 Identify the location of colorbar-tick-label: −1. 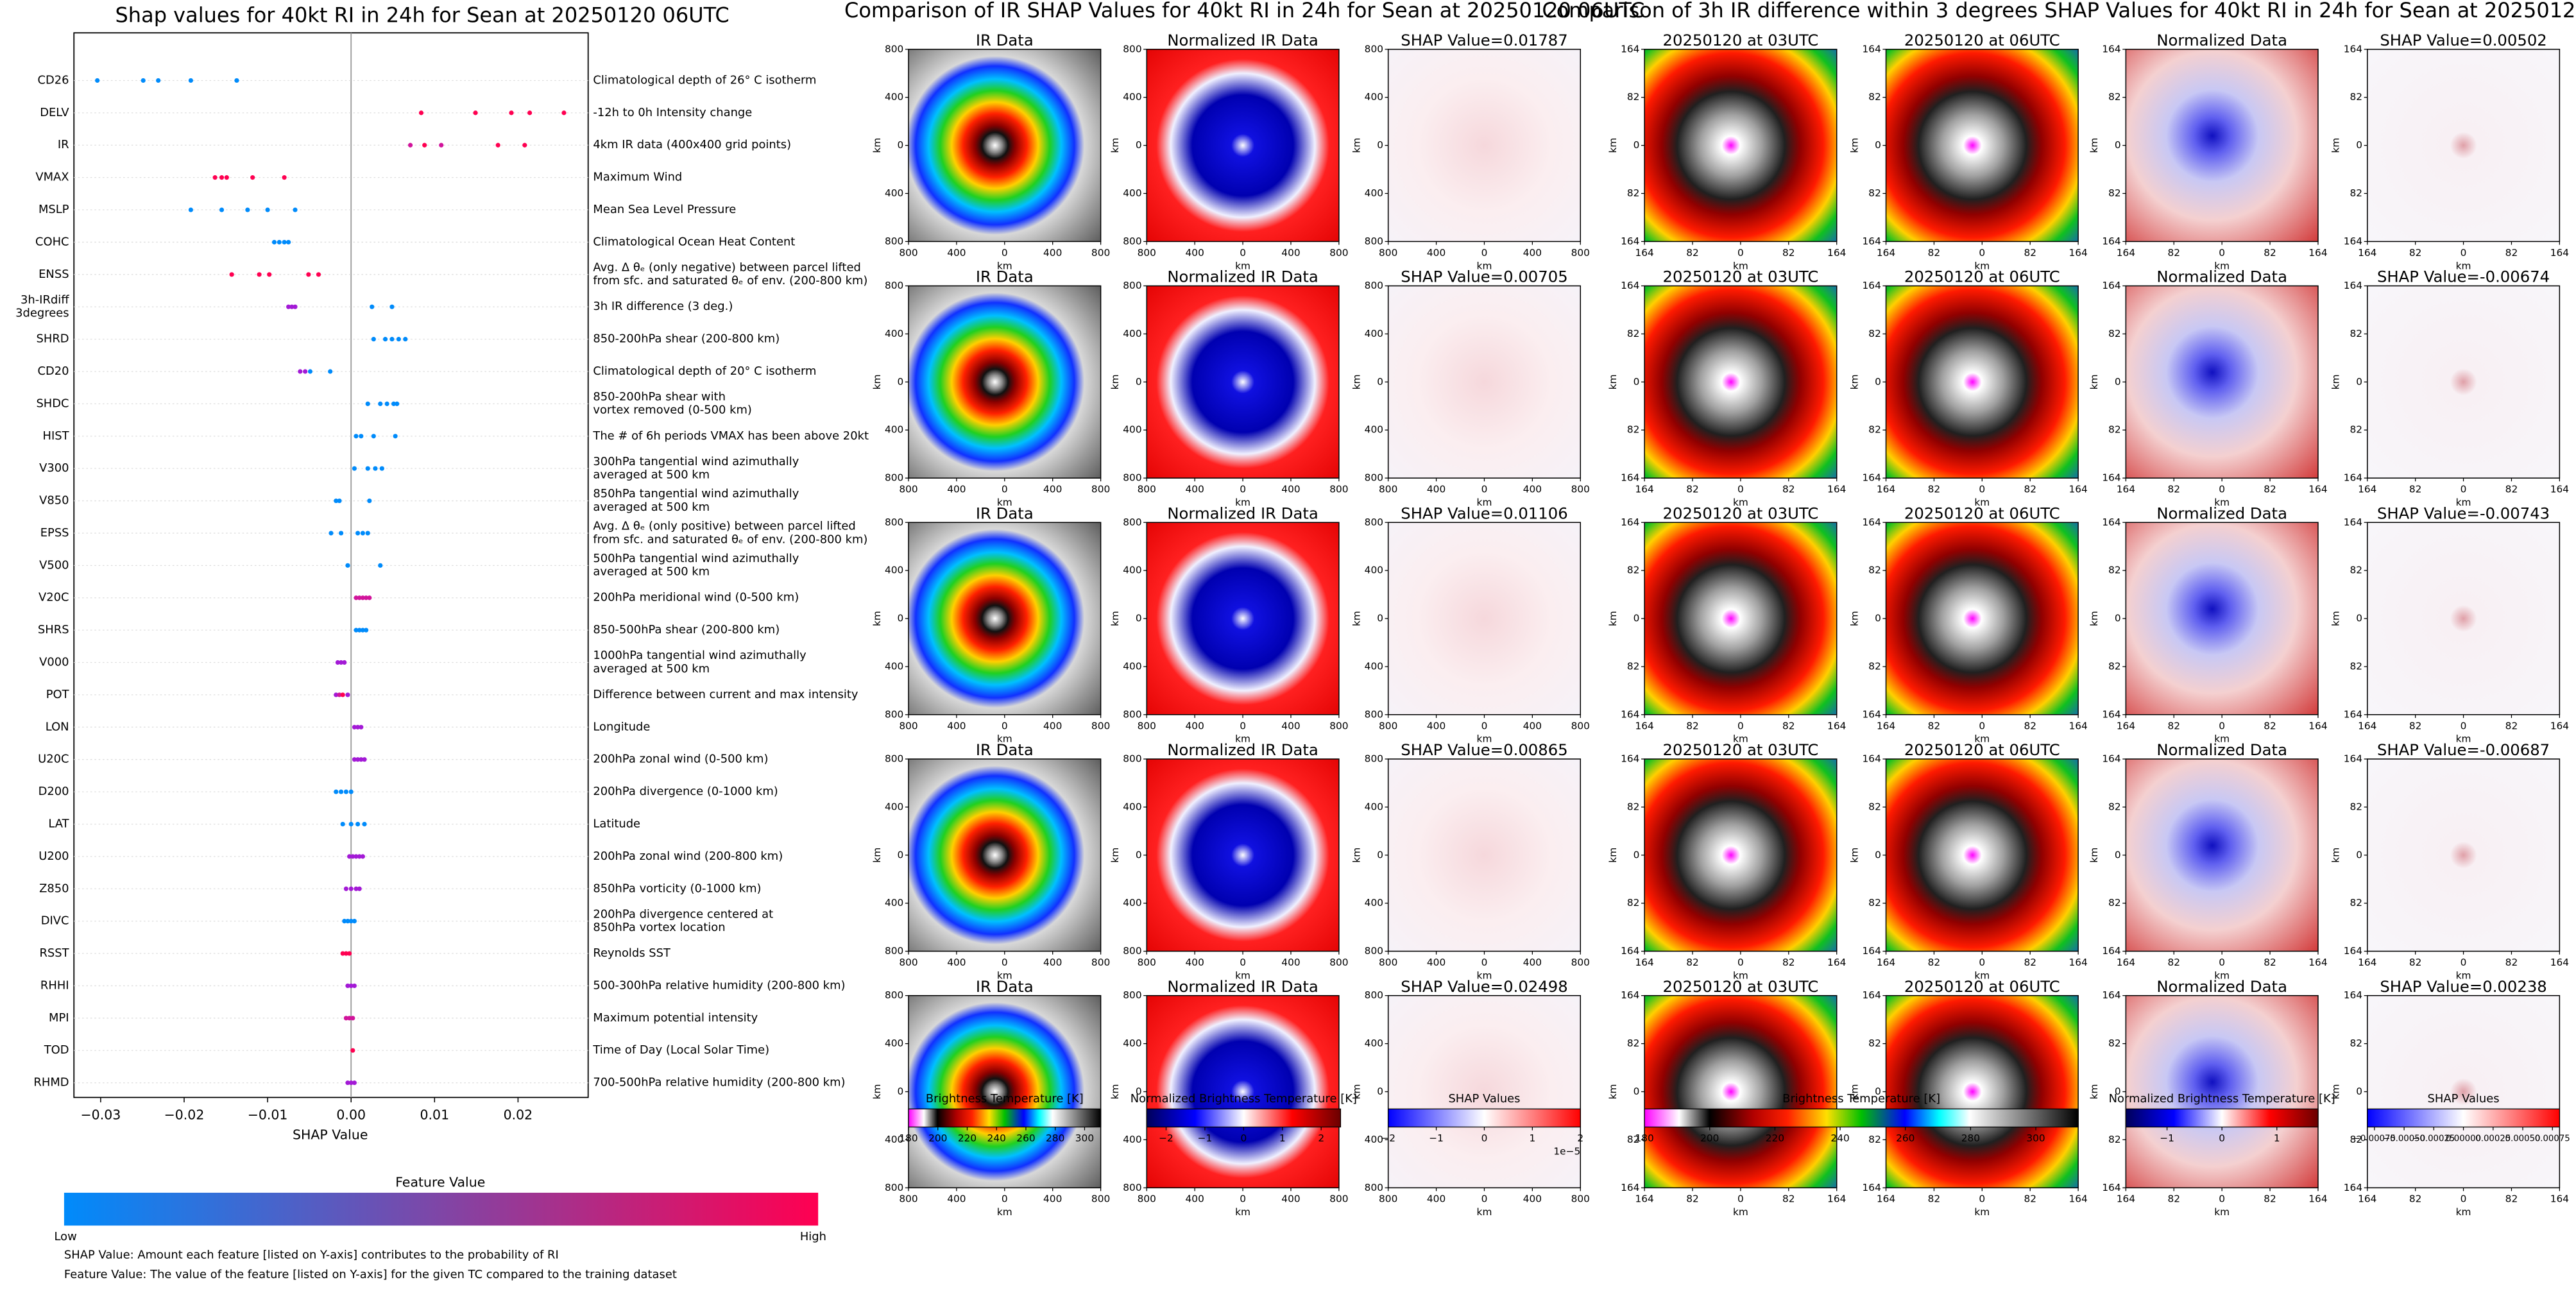
(1205, 1138).